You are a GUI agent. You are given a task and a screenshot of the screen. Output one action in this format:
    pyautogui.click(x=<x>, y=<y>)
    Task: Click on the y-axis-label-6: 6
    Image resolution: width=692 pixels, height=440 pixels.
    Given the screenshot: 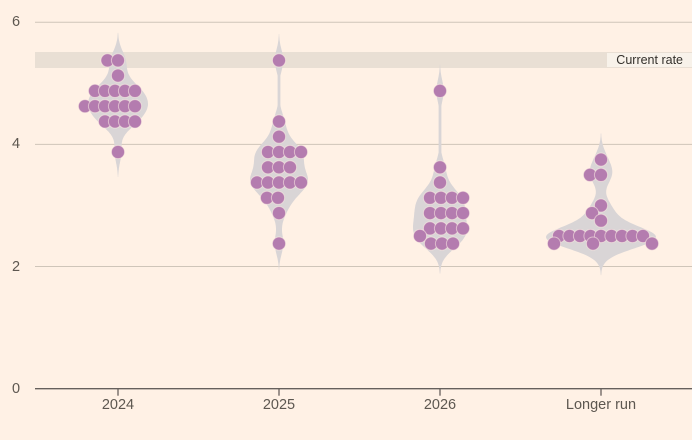 What is the action you would take?
    pyautogui.click(x=16, y=22)
    